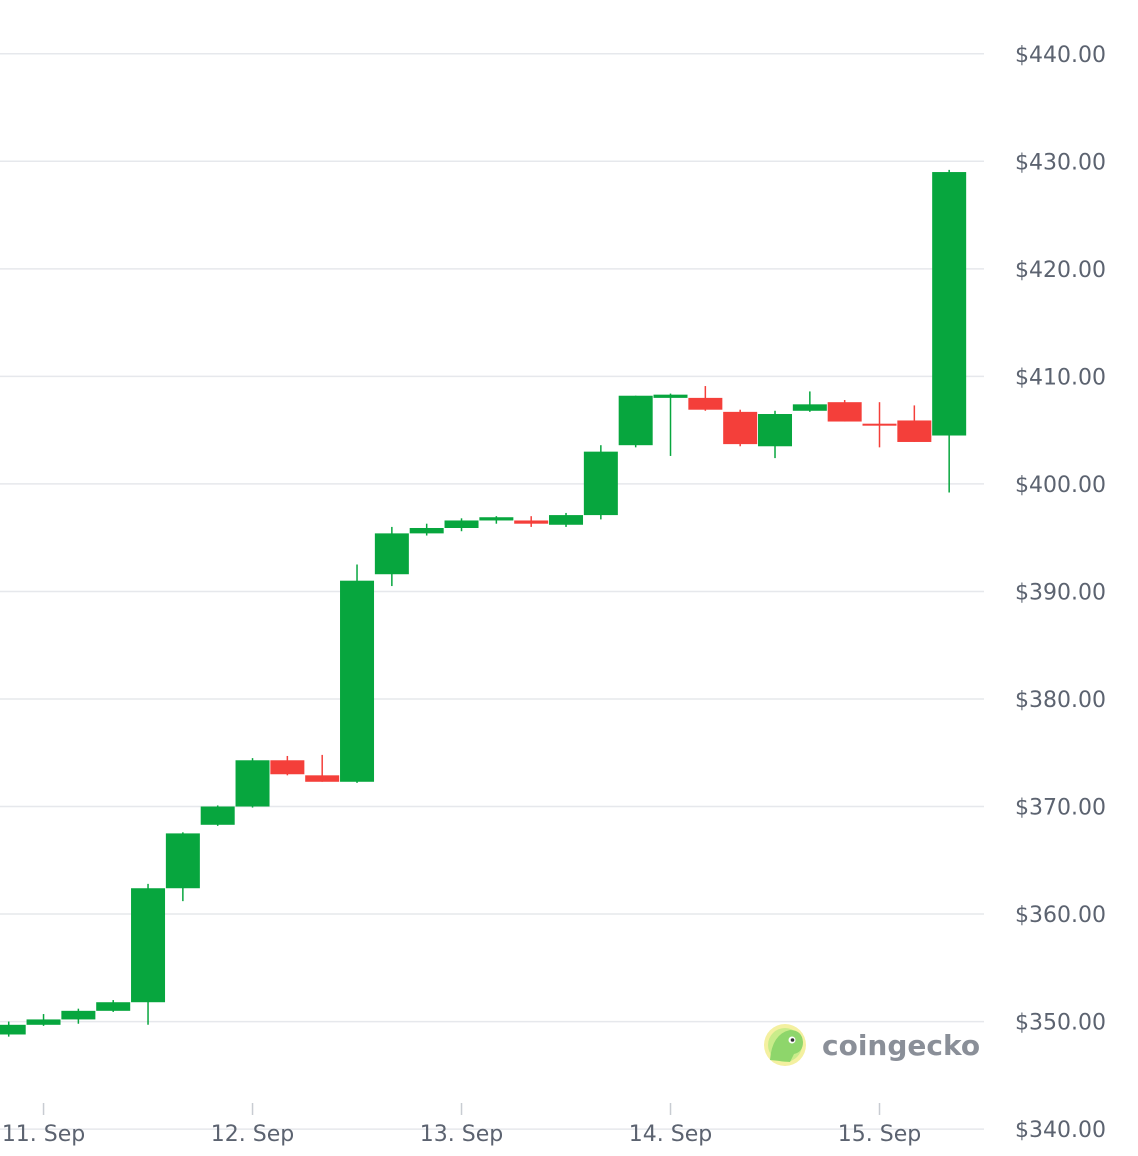 The height and width of the screenshot is (1156, 1138). I want to click on x-axis: 11. Sep 12. Sep 13. Sep 14. Sep 15. Sep, so click(461, 1125).